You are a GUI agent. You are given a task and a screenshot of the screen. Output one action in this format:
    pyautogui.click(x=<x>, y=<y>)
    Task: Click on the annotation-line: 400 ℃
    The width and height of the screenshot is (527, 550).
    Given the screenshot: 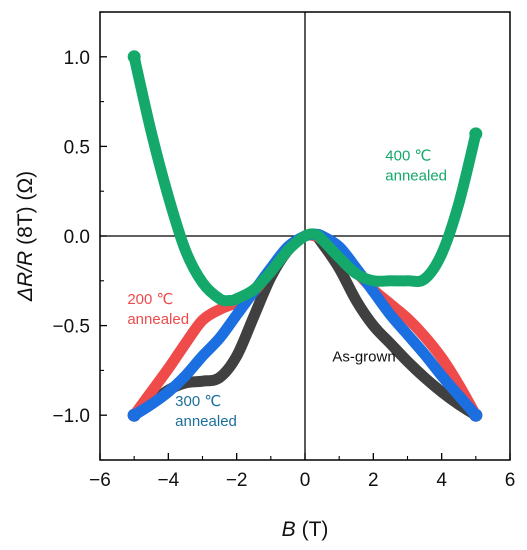 What is the action you would take?
    pyautogui.click(x=408, y=156)
    